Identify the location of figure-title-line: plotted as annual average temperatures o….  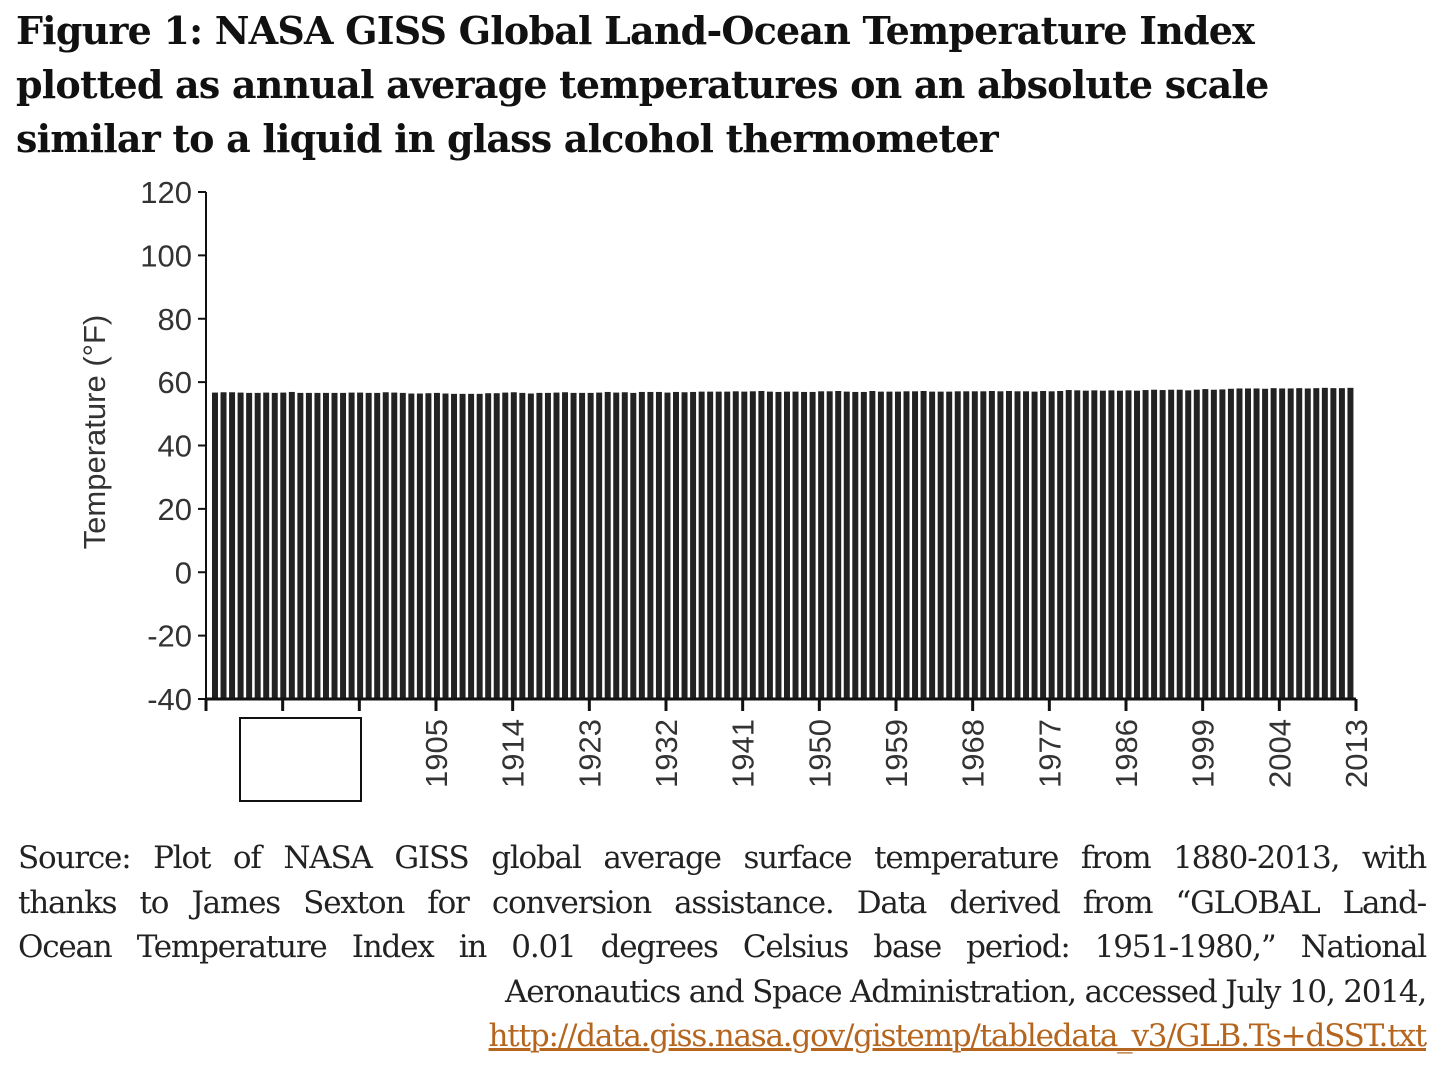
(642, 84).